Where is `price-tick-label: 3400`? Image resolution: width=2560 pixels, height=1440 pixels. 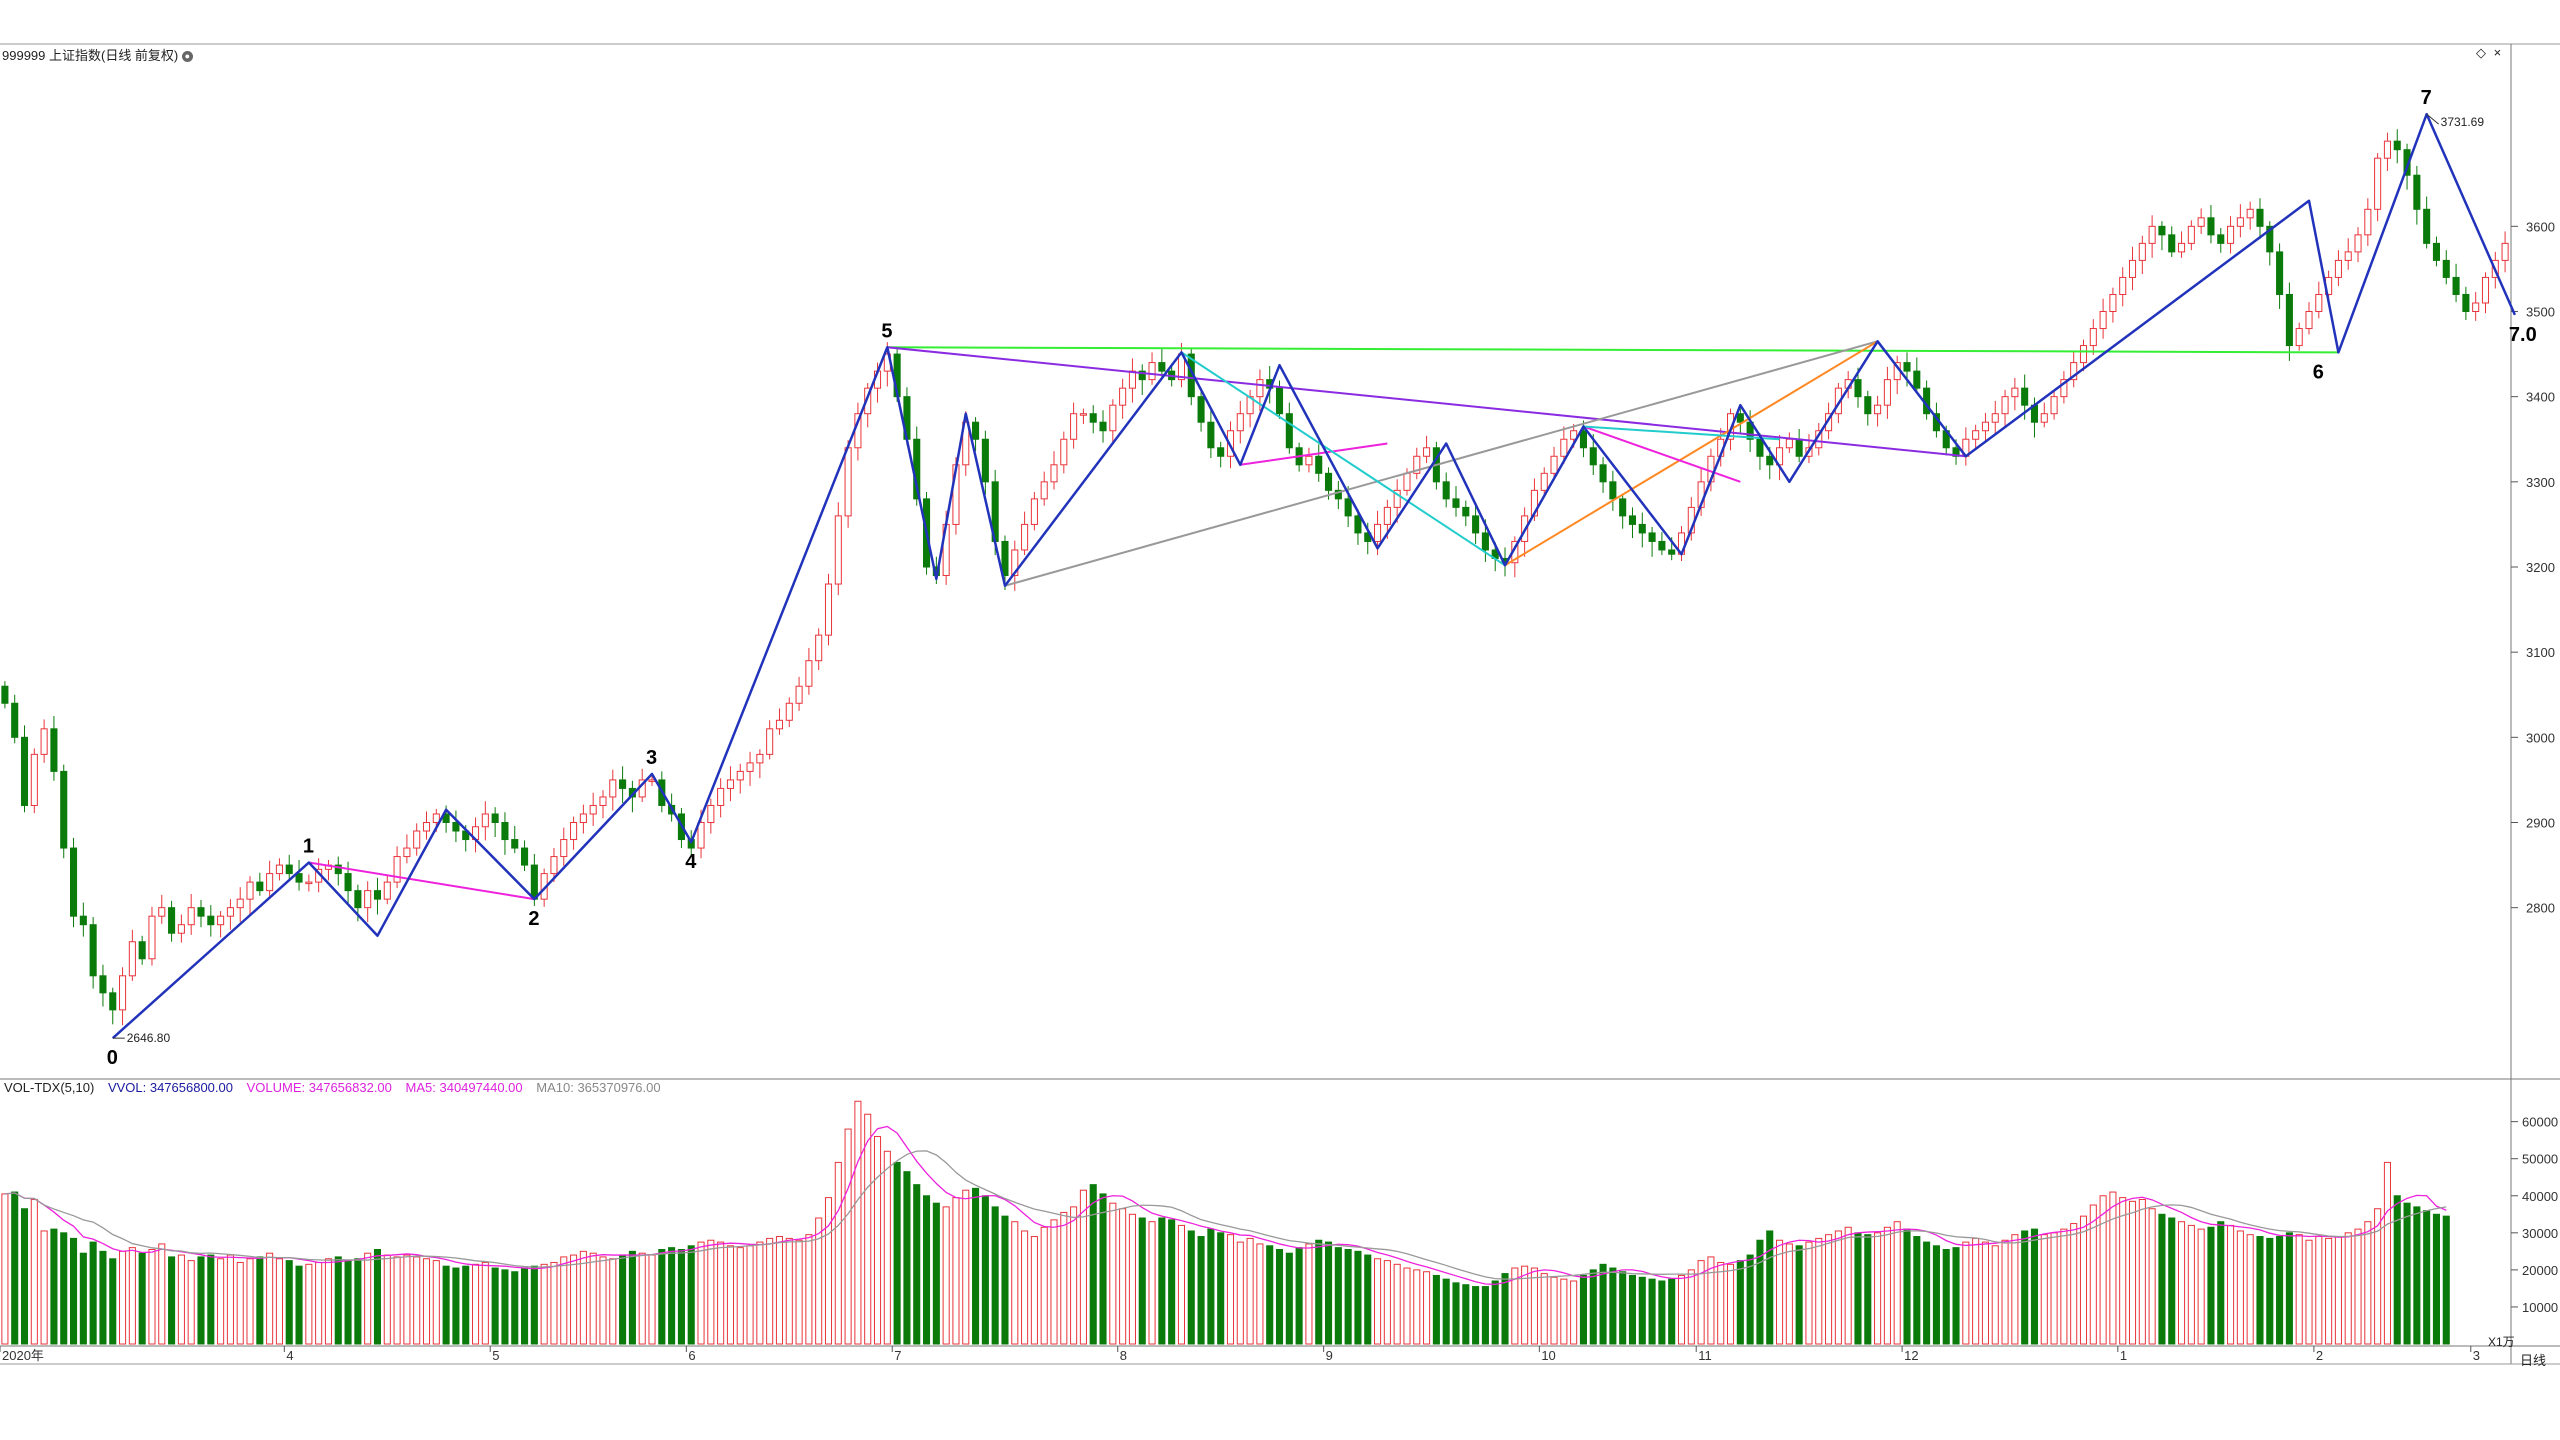
price-tick-label: 3400 is located at coordinates (2540, 397).